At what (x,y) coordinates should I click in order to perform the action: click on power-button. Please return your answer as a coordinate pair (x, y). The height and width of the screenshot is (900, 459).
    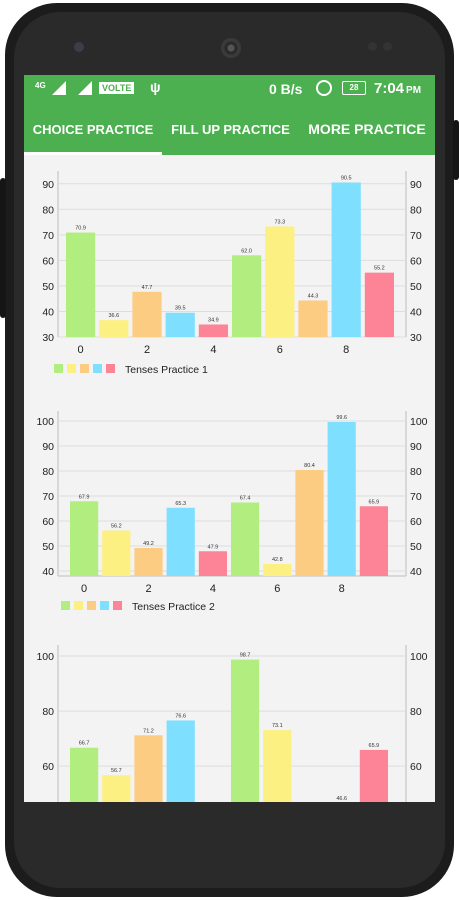
    Looking at the image, I should click on (3, 248).